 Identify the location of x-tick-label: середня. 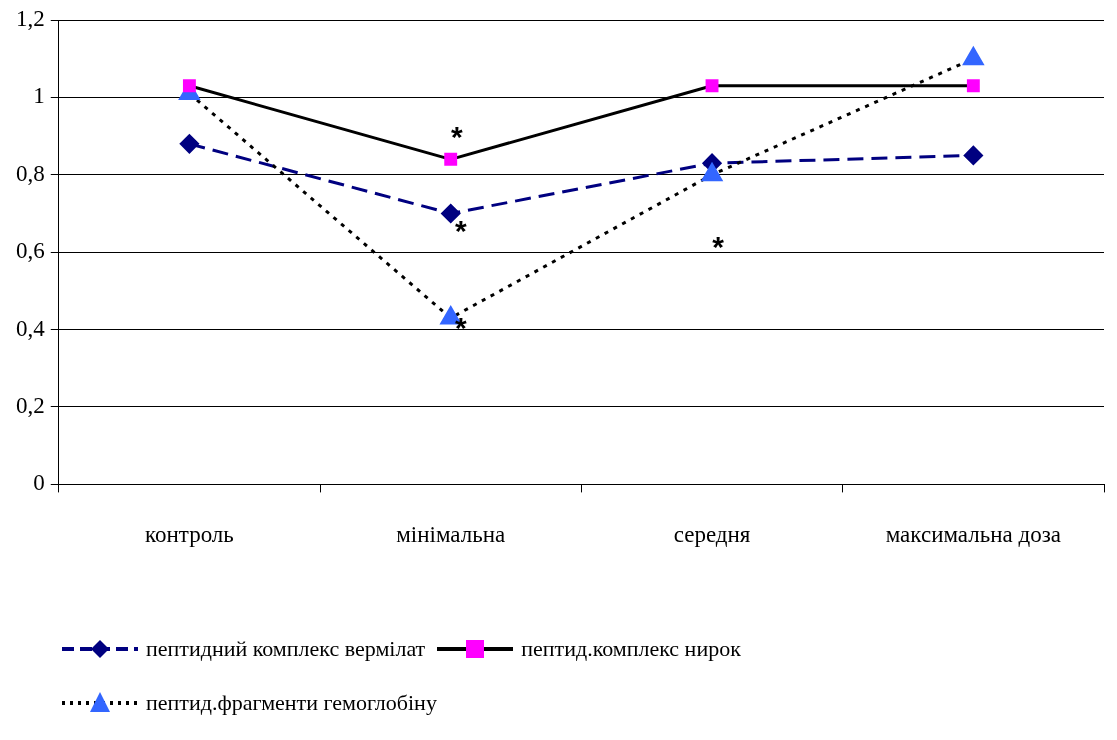
(712, 535).